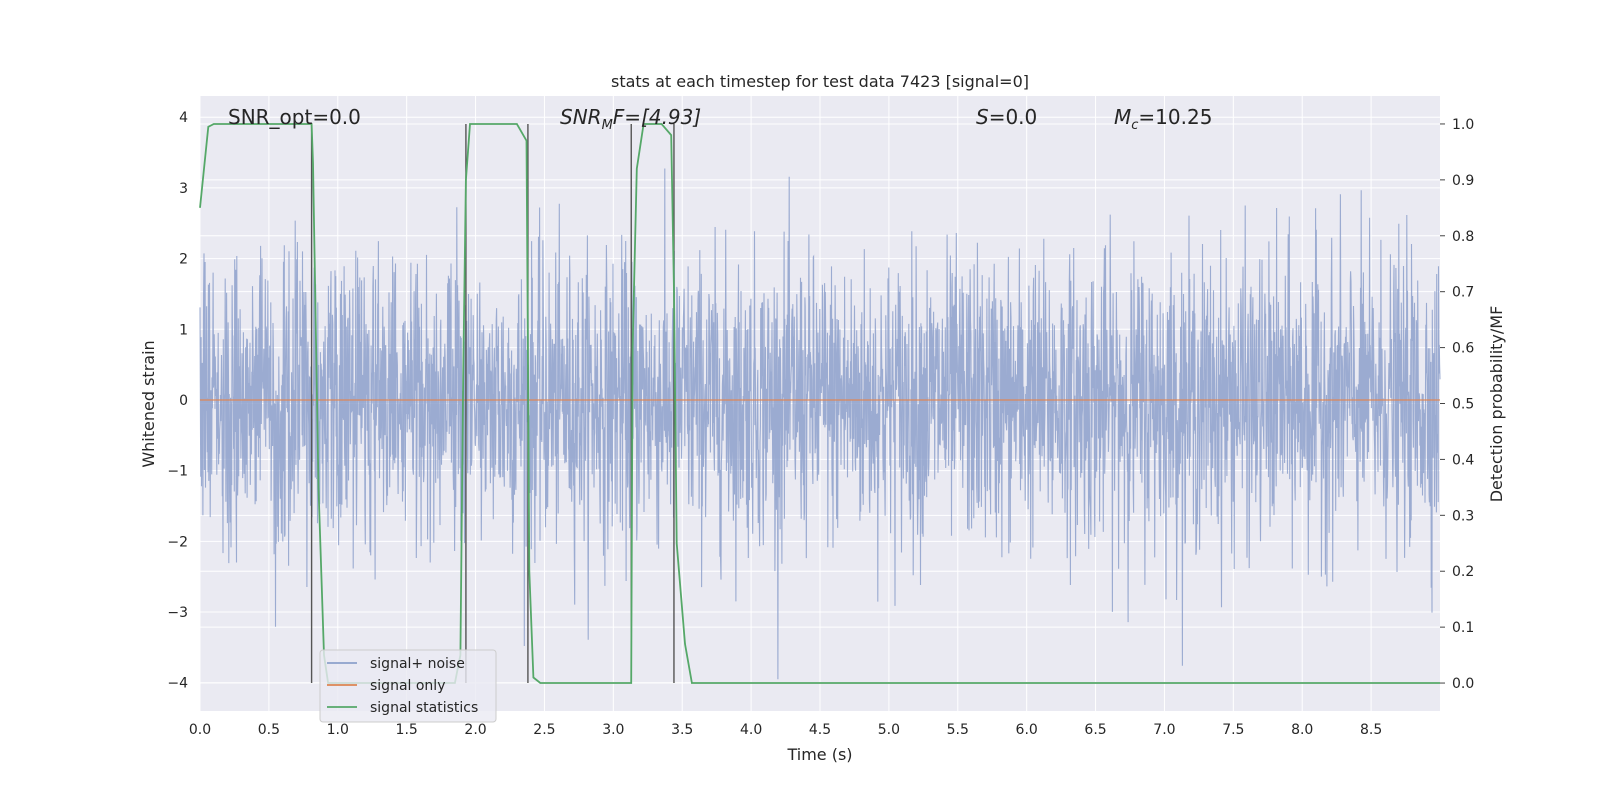 This screenshot has height=800, width=1600. What do you see at coordinates (958, 730) in the screenshot?
I see `x-tick-label: 5.5` at bounding box center [958, 730].